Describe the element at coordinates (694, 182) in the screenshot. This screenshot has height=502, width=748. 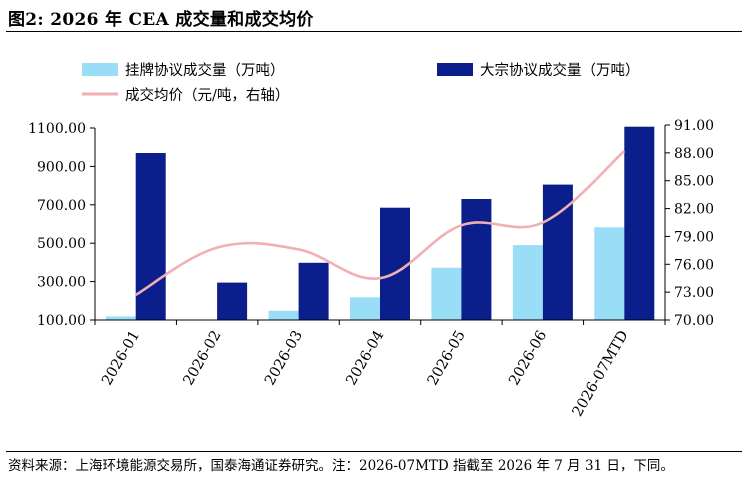
I see `right-tick-label: 85.00` at that location.